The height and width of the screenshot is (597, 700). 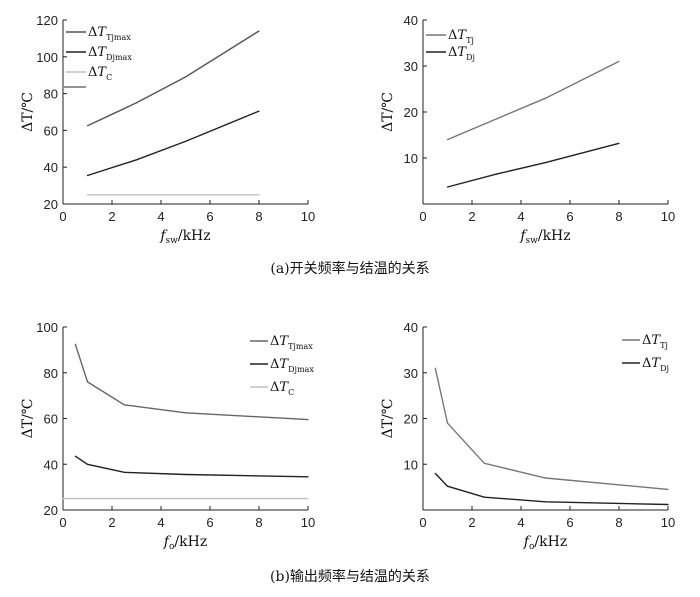 What do you see at coordinates (51, 419) in the screenshot?
I see `y-tick-label: 60` at bounding box center [51, 419].